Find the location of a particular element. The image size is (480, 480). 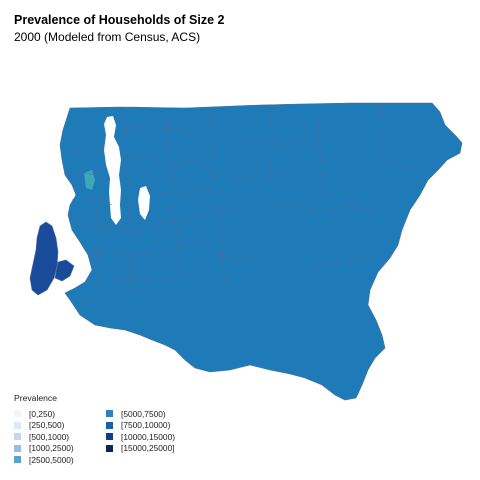

legend-label: [0,250) is located at coordinates (42, 413).